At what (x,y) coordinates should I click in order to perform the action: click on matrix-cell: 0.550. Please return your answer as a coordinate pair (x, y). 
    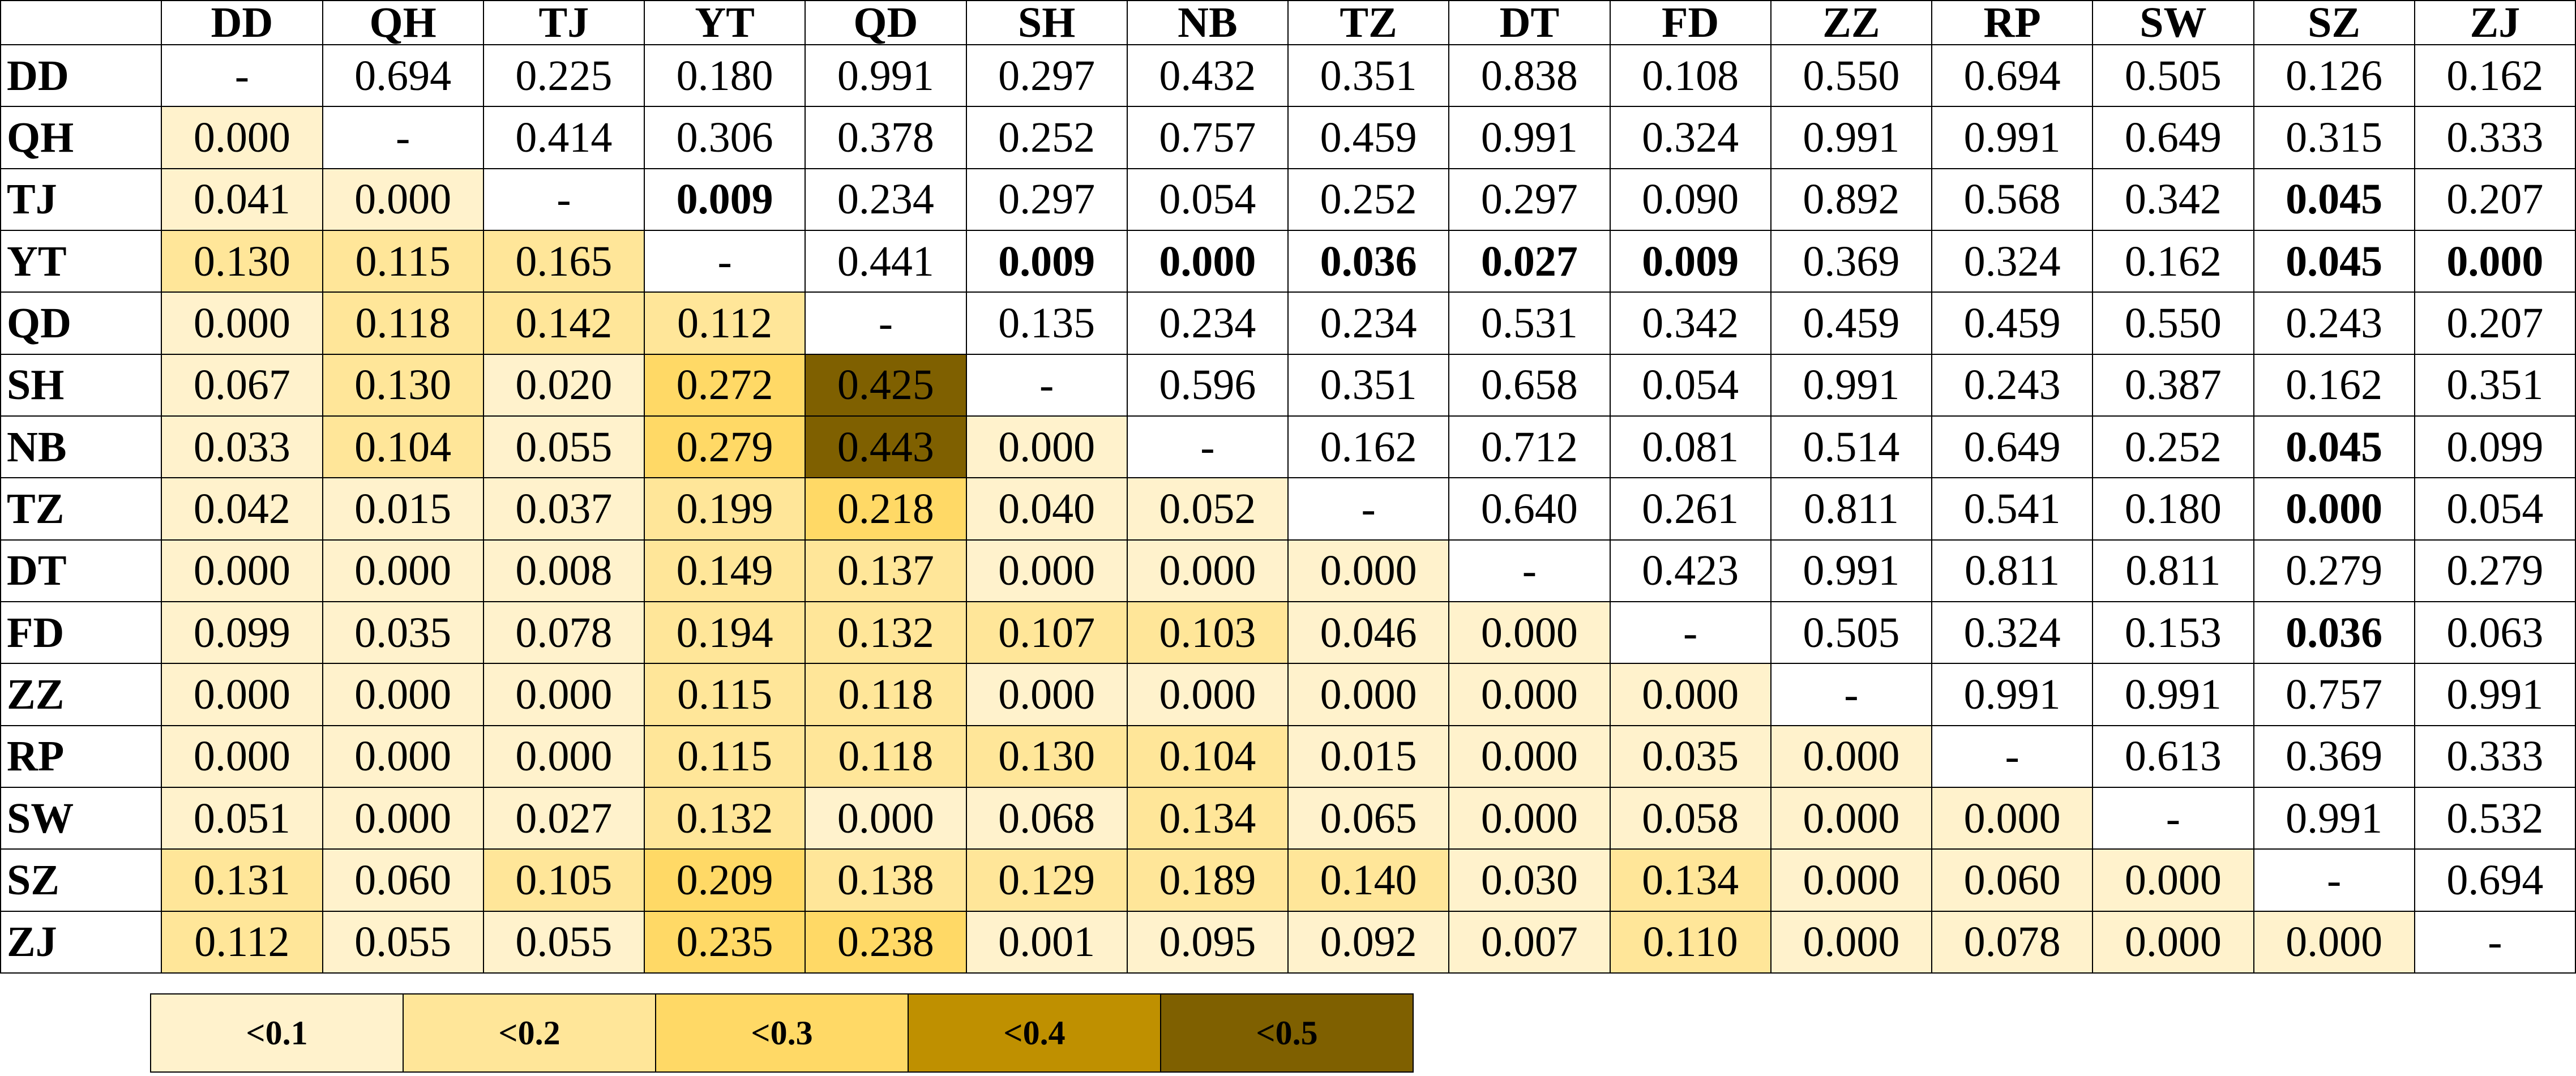
    Looking at the image, I should click on (1851, 76).